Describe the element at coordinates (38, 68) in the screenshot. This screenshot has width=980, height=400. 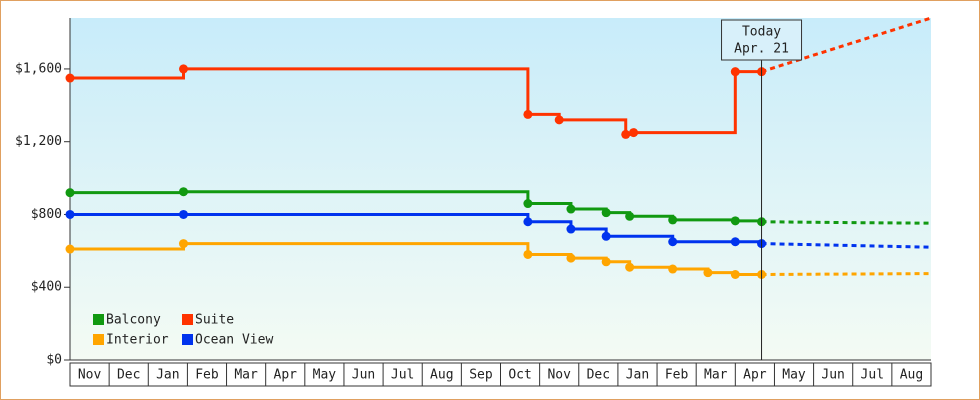
I see `y-tick-label: $1,600` at that location.